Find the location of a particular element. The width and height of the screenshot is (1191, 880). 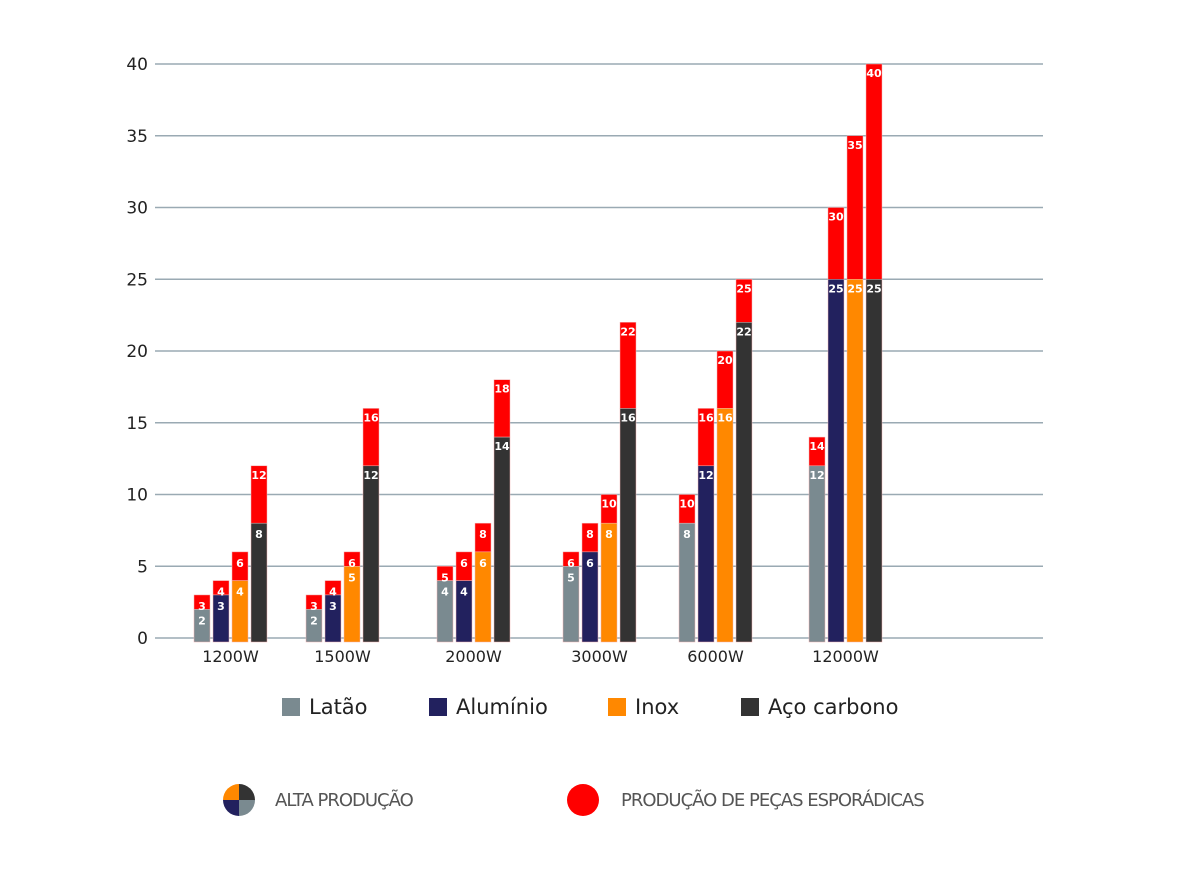

legend-item-aluminio: Alumínio is located at coordinates (488, 707).